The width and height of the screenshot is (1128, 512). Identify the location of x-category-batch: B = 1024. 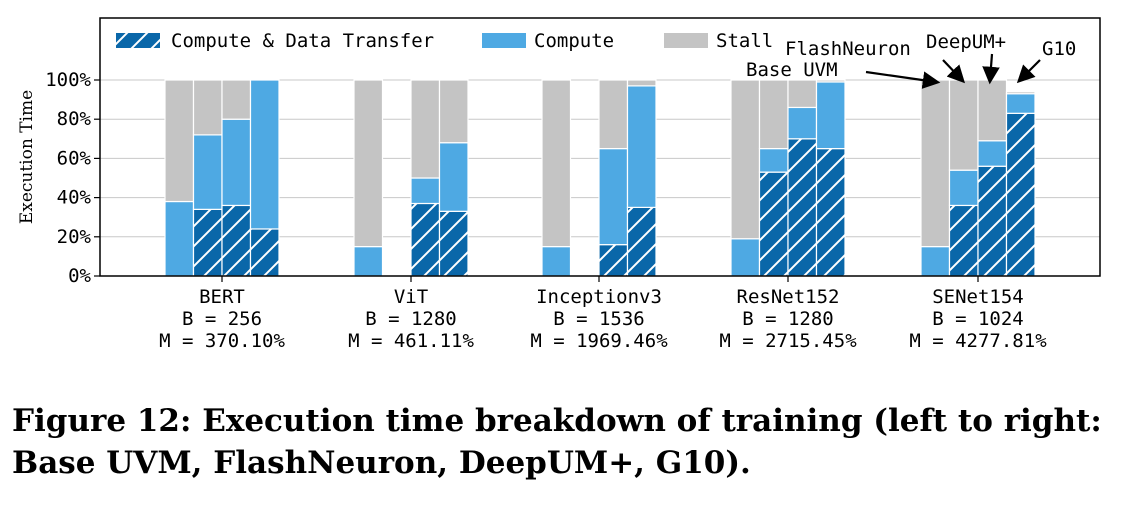
(978, 319).